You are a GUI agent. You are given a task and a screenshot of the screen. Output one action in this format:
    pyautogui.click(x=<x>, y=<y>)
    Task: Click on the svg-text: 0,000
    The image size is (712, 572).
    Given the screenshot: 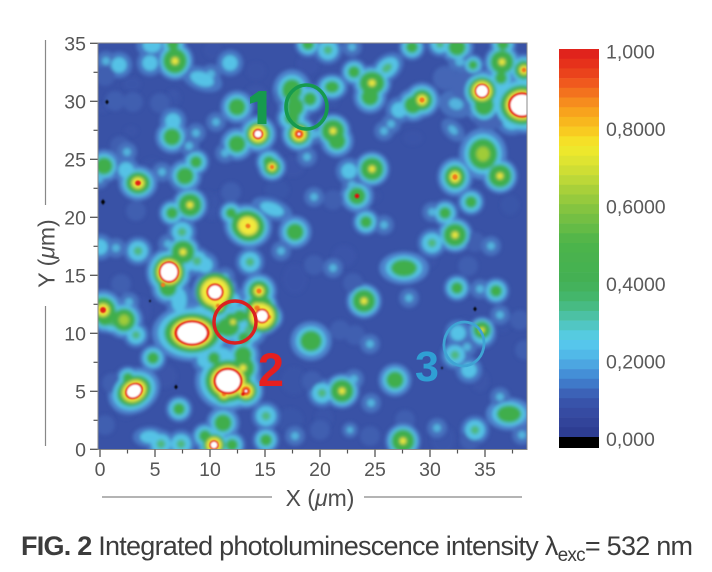 What is the action you would take?
    pyautogui.click(x=630, y=440)
    